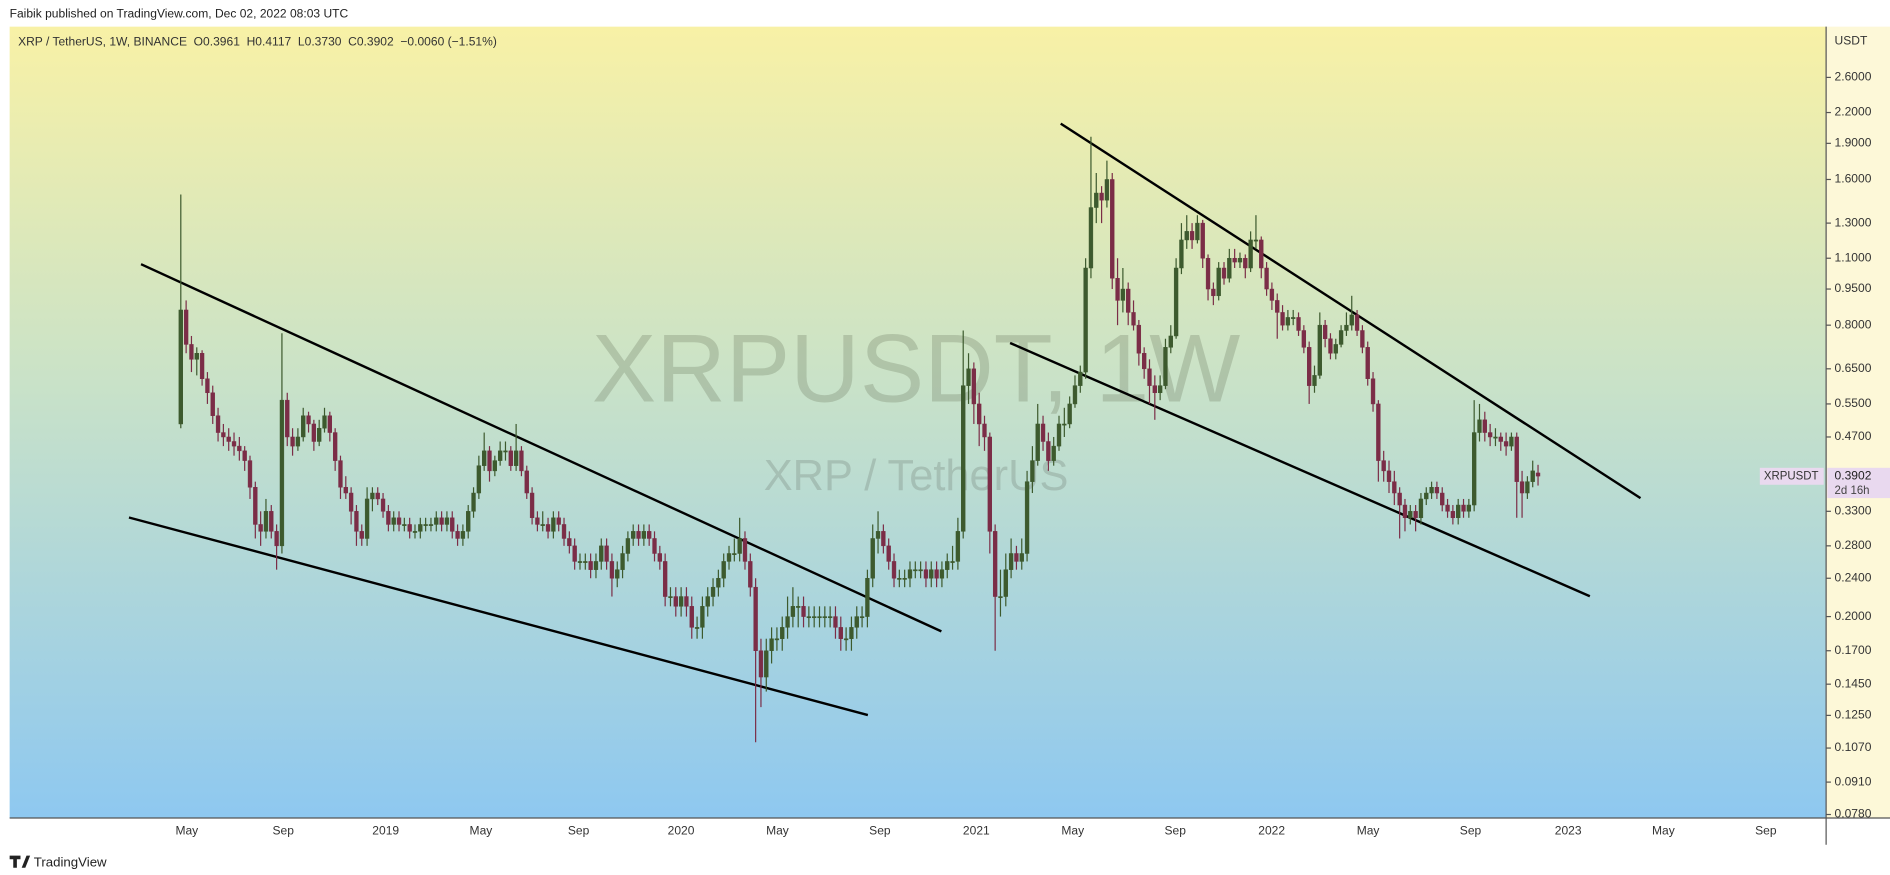 The width and height of the screenshot is (1890, 875). Describe the element at coordinates (1853, 222) in the screenshot. I see `y-tick-label: 1.3000` at that location.